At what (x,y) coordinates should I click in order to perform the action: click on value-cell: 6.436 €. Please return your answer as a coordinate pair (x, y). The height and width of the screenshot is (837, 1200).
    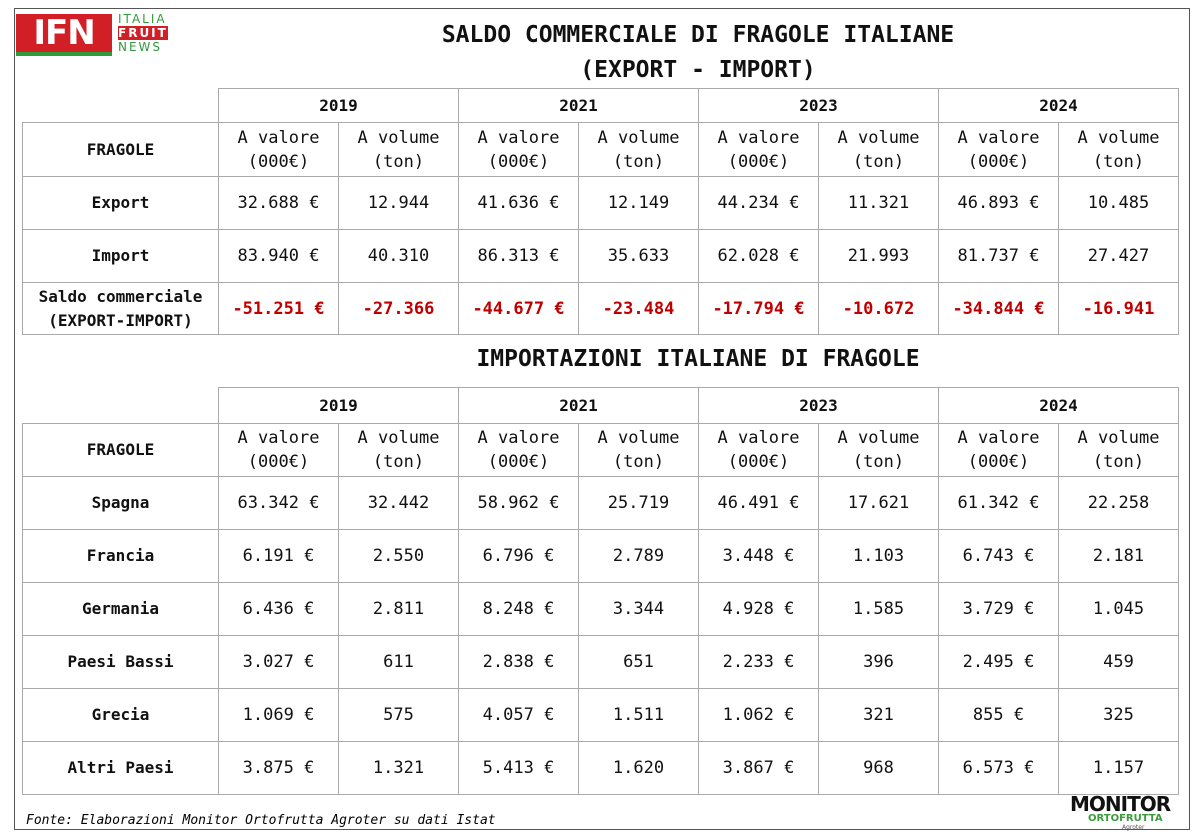
    Looking at the image, I should click on (278, 609).